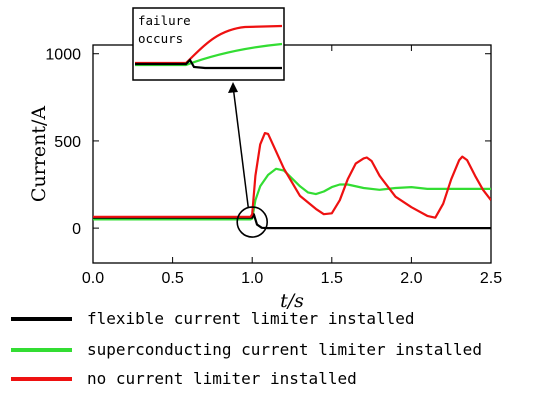 Image resolution: width=550 pixels, height=407 pixels. I want to click on inset-green-line, so click(209, 54).